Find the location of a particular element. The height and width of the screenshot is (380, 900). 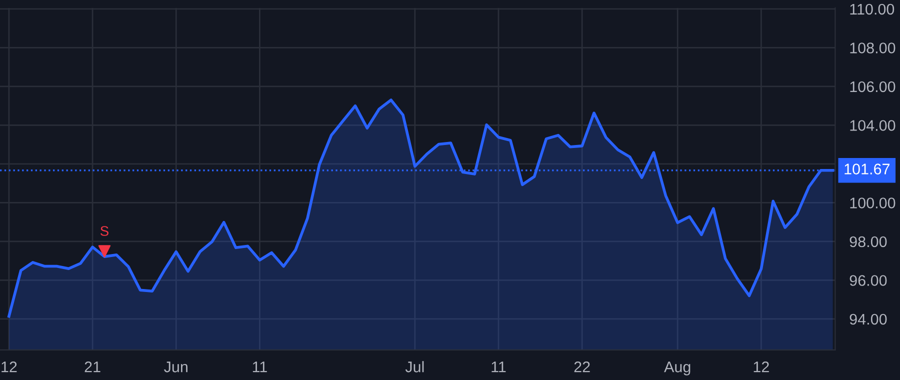

y-tick-label: 96.00 is located at coordinates (868, 280).